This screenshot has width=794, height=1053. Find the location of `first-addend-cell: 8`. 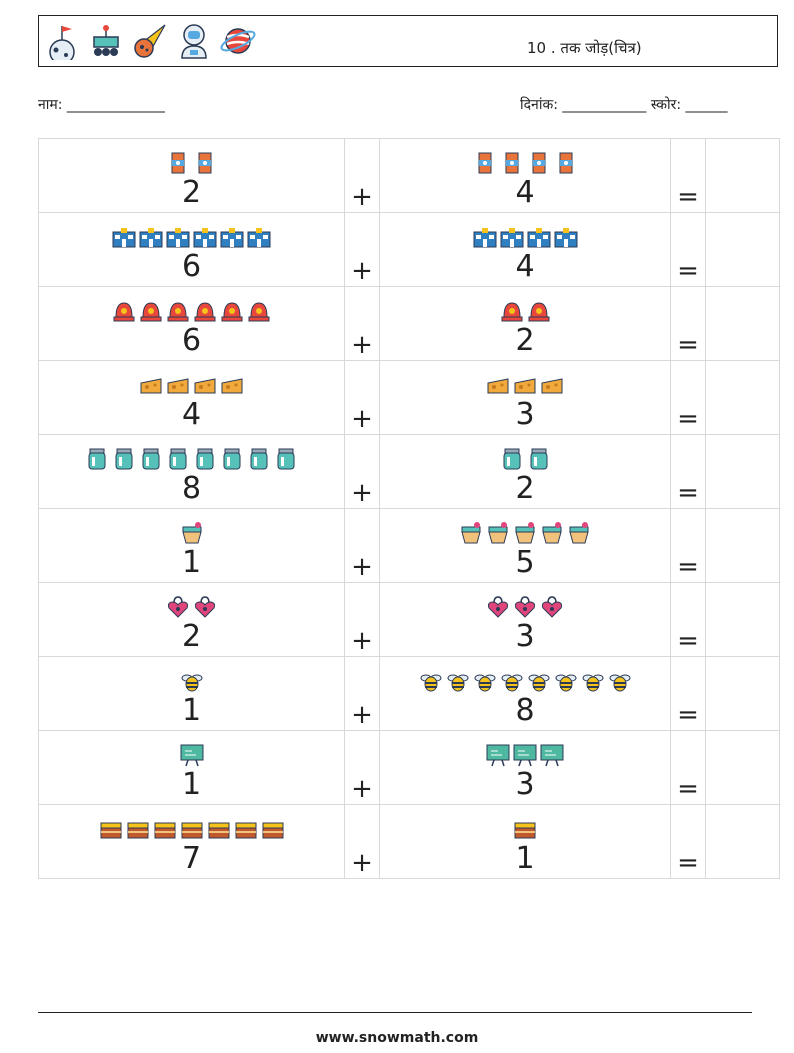

first-addend-cell: 8 is located at coordinates (191, 471).